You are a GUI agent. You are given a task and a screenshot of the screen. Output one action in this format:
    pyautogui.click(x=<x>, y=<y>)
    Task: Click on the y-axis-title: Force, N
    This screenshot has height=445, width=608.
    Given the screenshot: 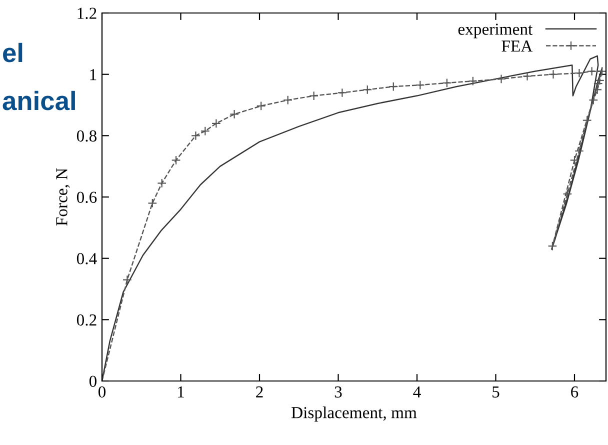 What is the action you would take?
    pyautogui.click(x=63, y=197)
    